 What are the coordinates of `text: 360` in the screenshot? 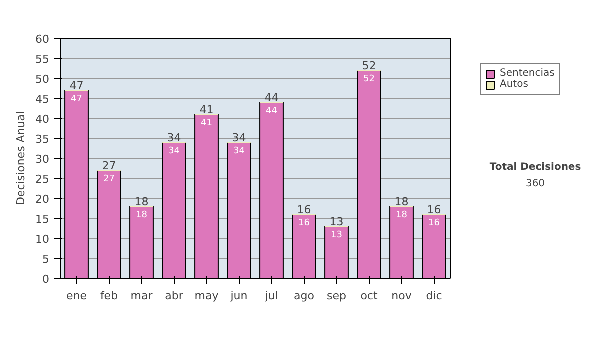 It's located at (536, 184).